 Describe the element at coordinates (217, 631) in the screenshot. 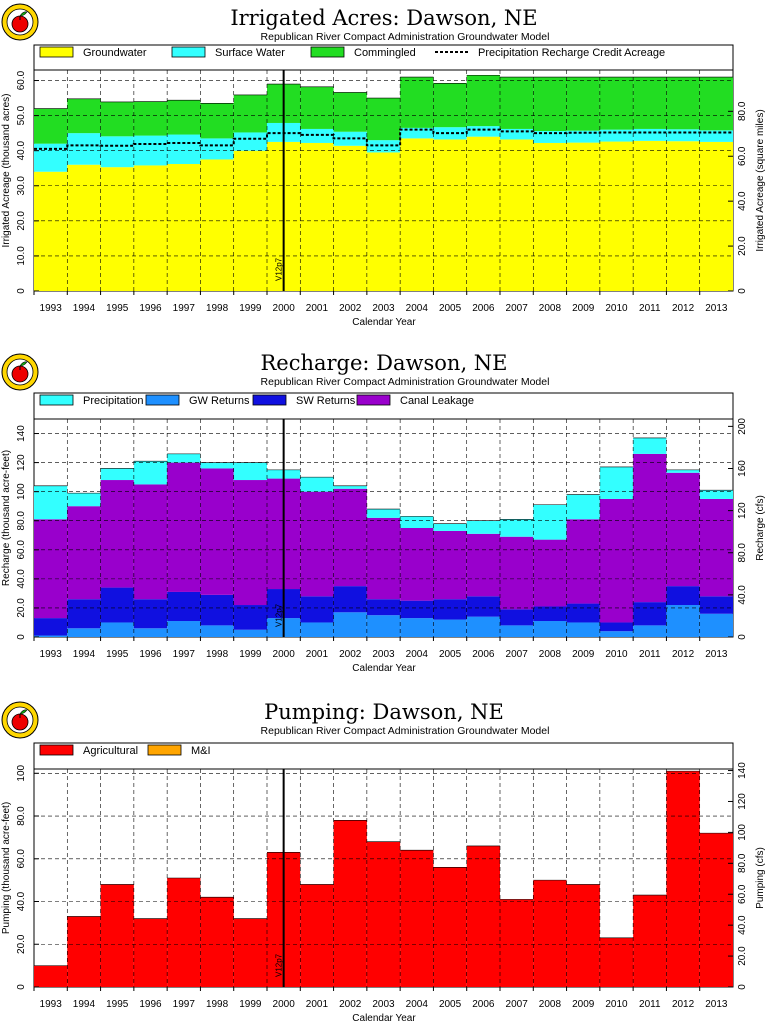

I see `bar-1998-gw-returns` at that location.